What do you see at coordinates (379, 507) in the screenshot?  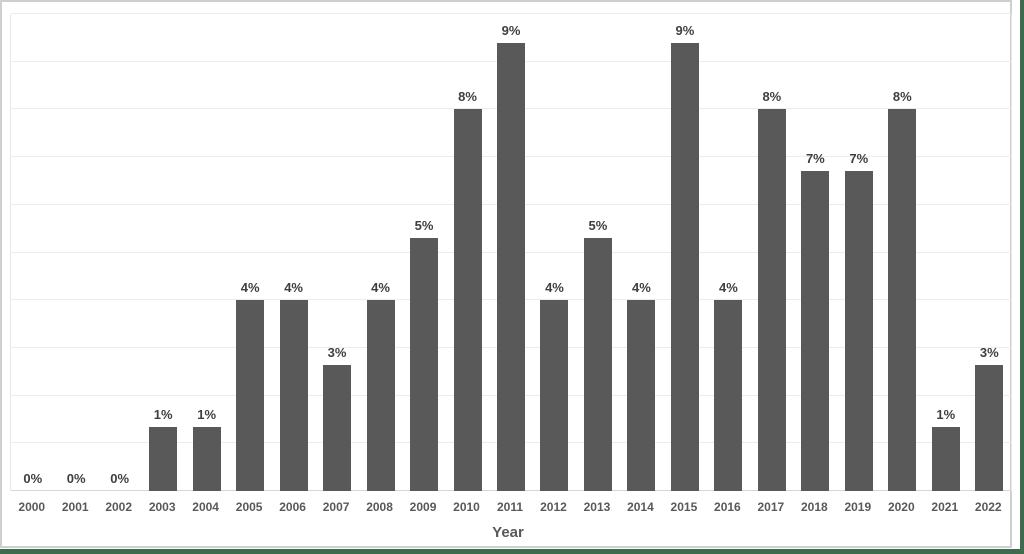 I see `x-tick-label: 2008` at bounding box center [379, 507].